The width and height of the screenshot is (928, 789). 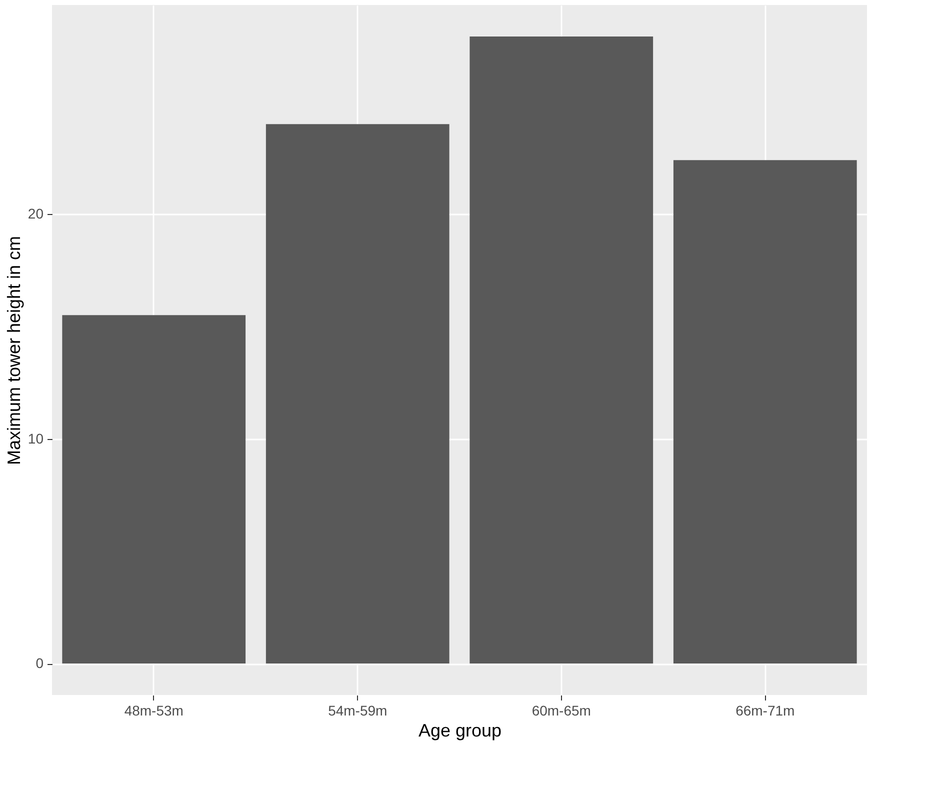 What do you see at coordinates (36, 214) in the screenshot?
I see `y-tick-label: 20` at bounding box center [36, 214].